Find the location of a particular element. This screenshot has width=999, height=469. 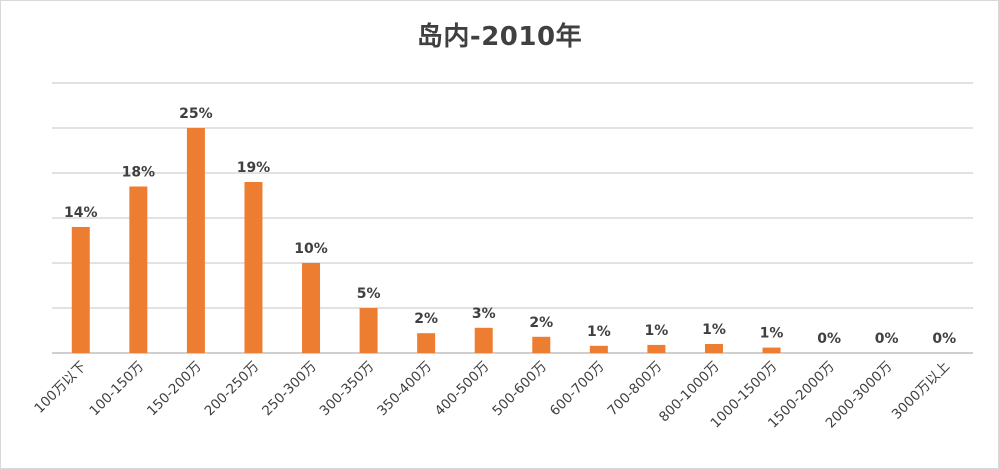

data-label: 3% is located at coordinates (484, 314).